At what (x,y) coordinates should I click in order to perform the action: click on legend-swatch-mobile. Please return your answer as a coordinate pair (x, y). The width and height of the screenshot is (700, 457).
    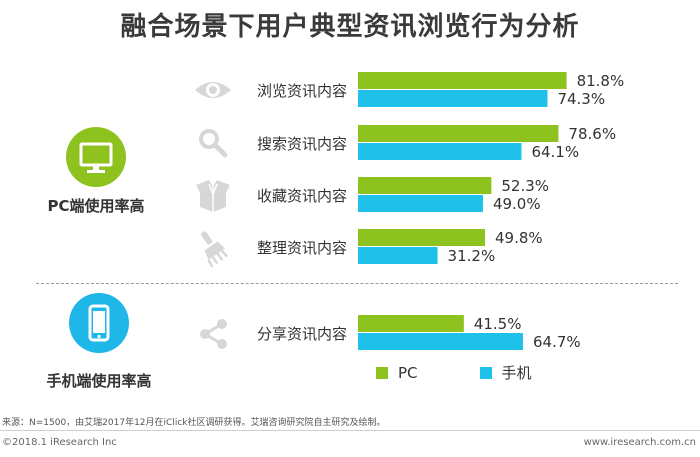
    Looking at the image, I should click on (485, 372).